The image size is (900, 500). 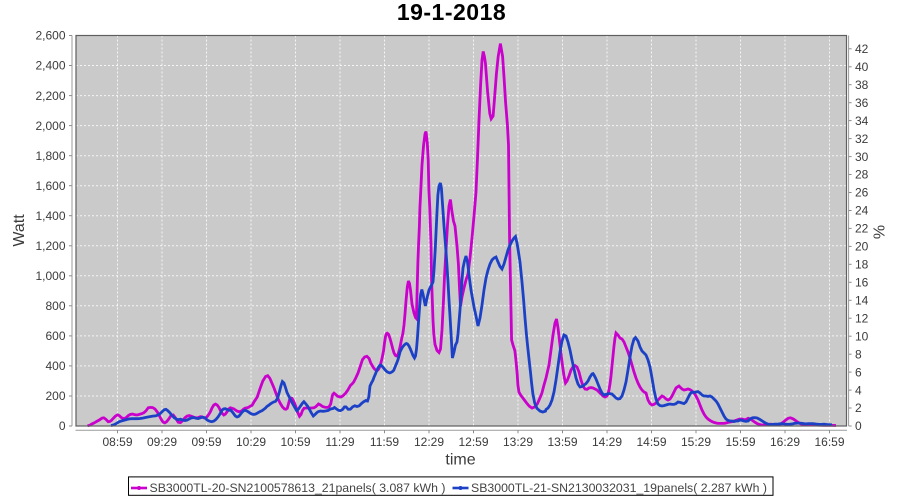 I want to click on svg-text: 2,000, so click(x=50, y=126).